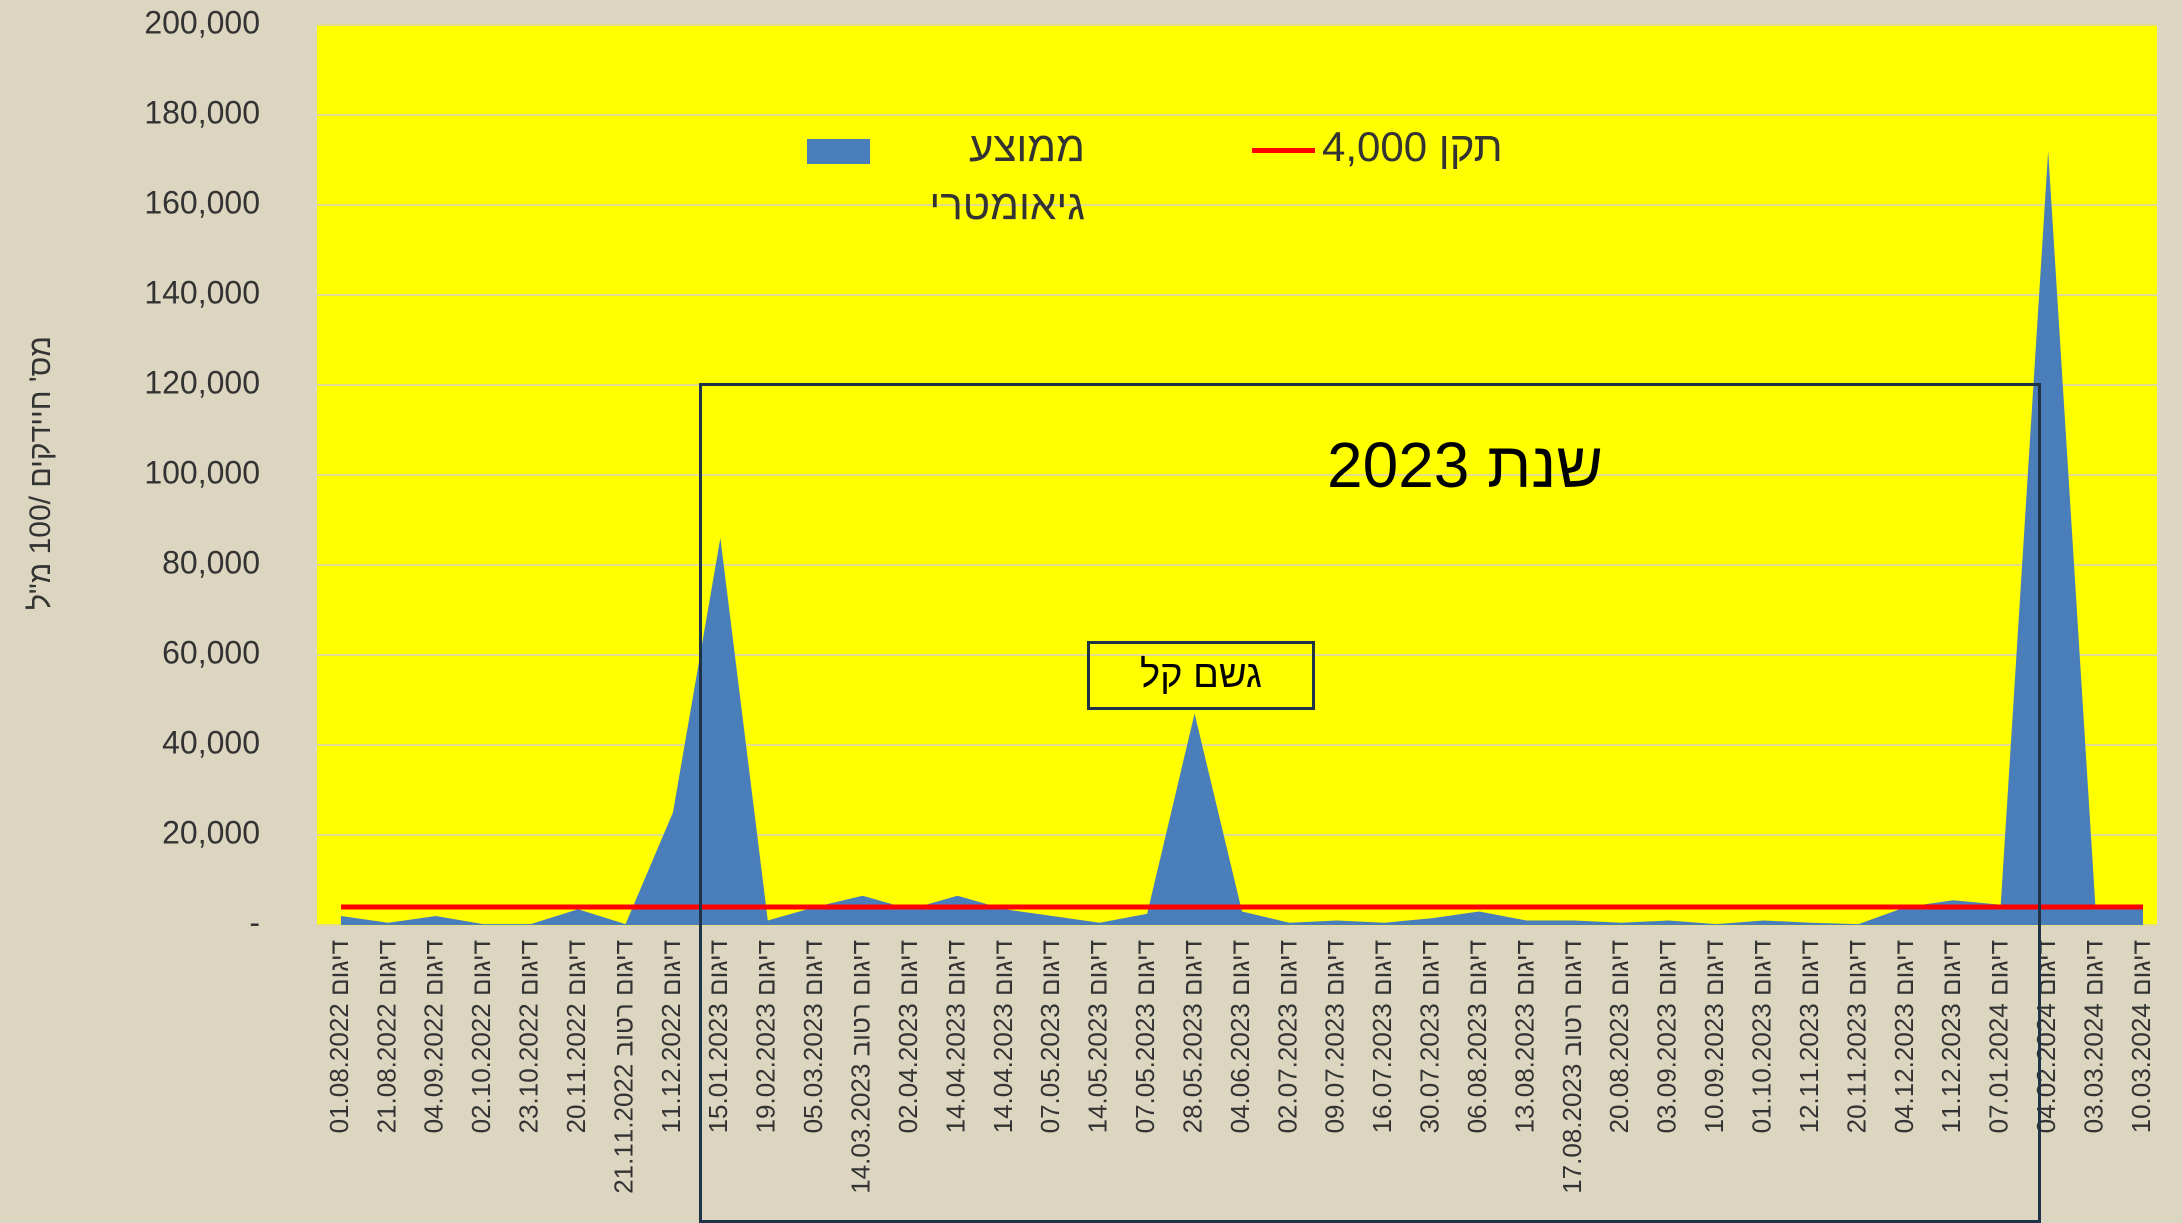 This screenshot has width=2182, height=1223. I want to click on x-tick-label: דיגום 09.07.2023, so click(1335, 1036).